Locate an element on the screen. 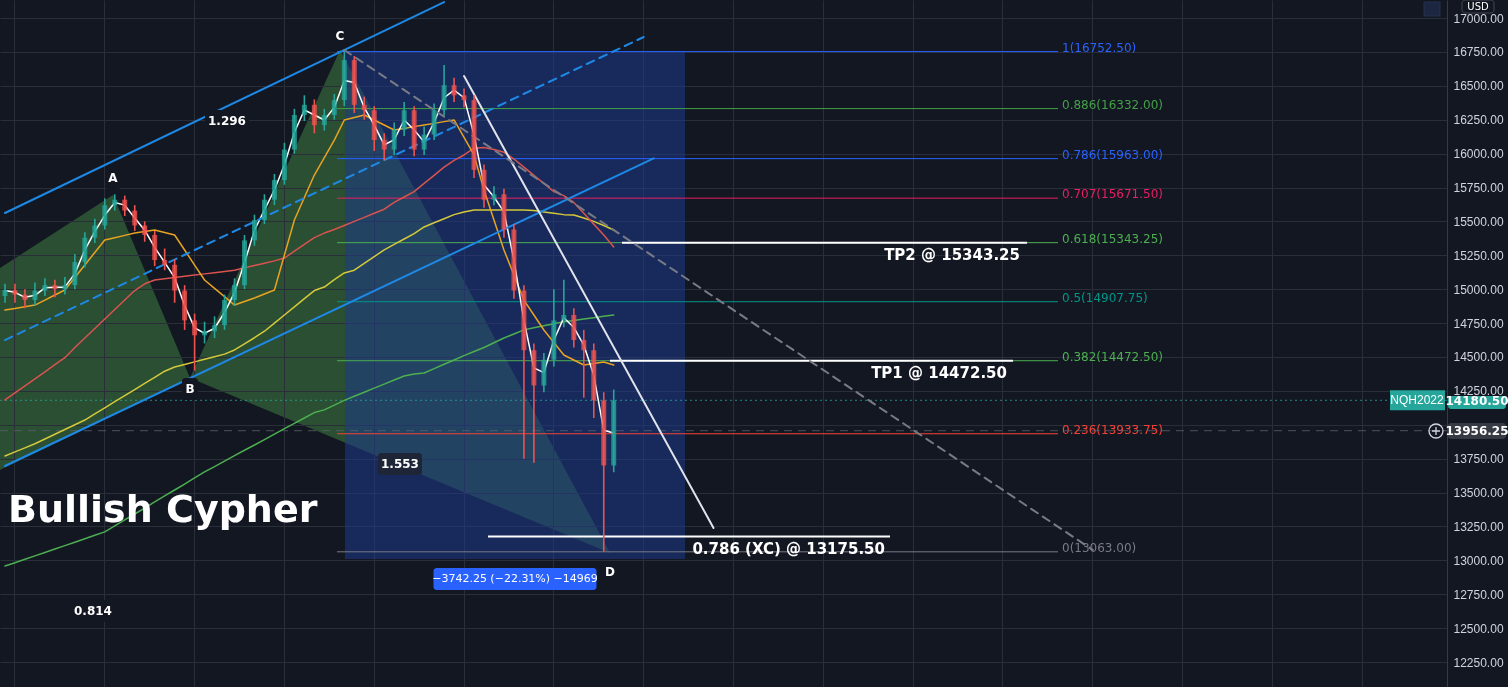 Image resolution: width=1508 pixels, height=687 pixels. annotation: C is located at coordinates (340, 36).